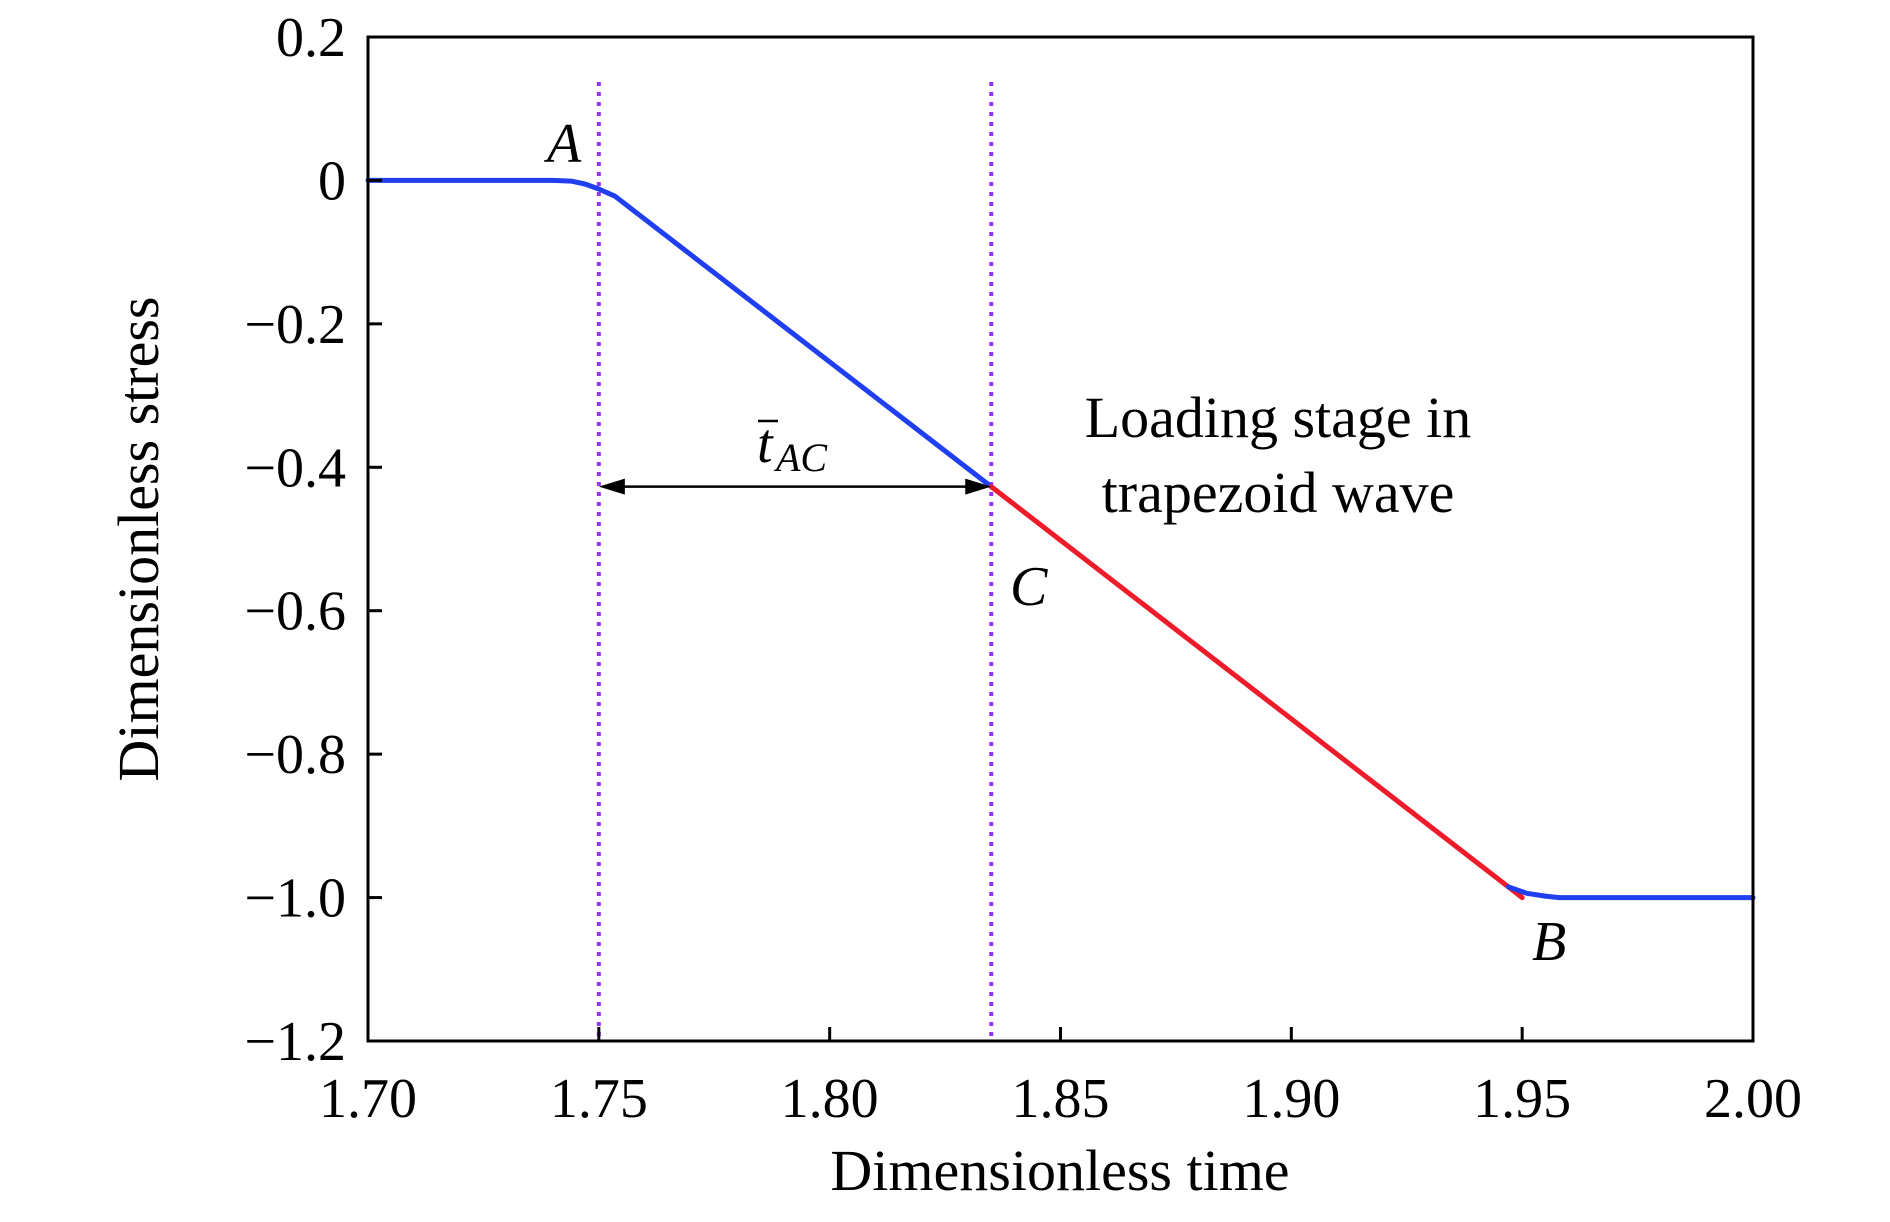 Image resolution: width=1890 pixels, height=1222 pixels. I want to click on y-tick-label: −1.2, so click(295, 1042).